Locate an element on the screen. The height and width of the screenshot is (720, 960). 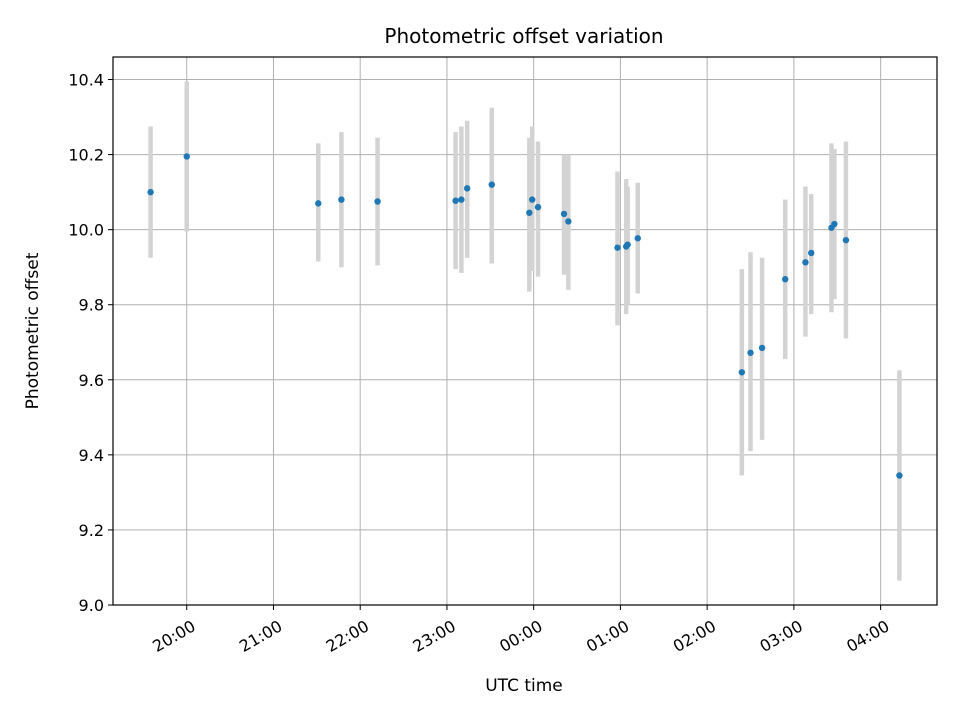
y-tick-label: 9.0 is located at coordinates (91, 605).